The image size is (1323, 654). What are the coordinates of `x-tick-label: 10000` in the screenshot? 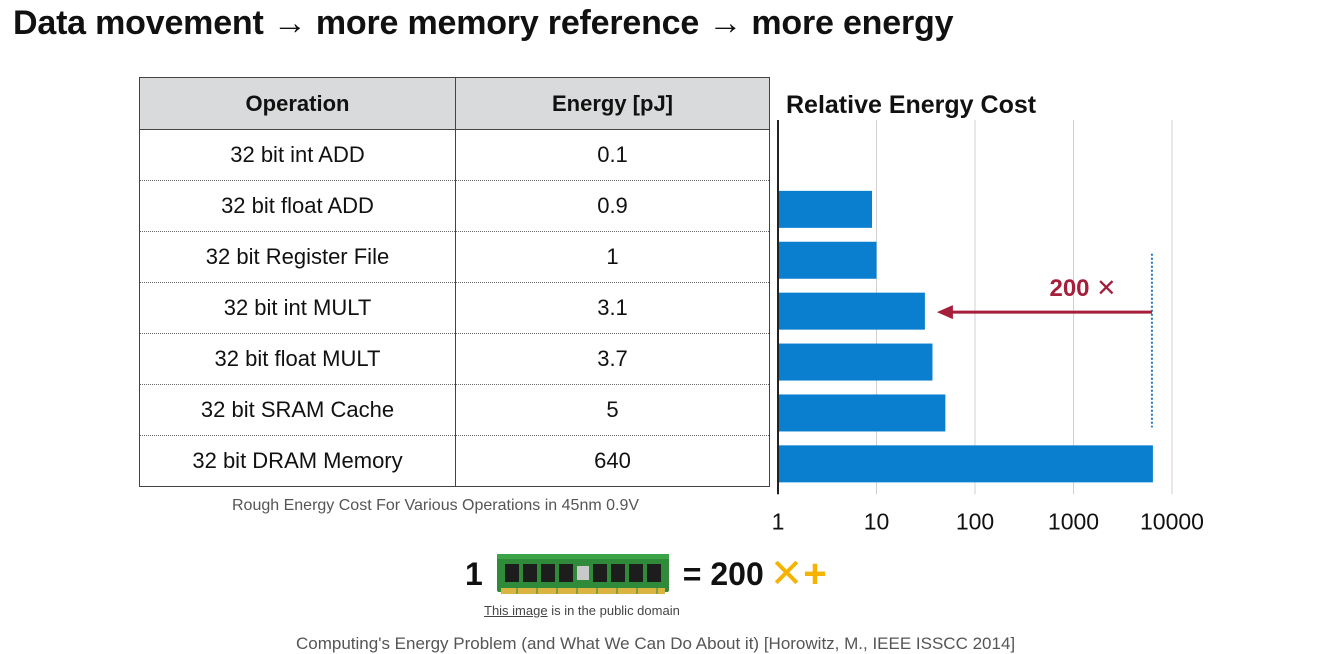 It's located at (1172, 521).